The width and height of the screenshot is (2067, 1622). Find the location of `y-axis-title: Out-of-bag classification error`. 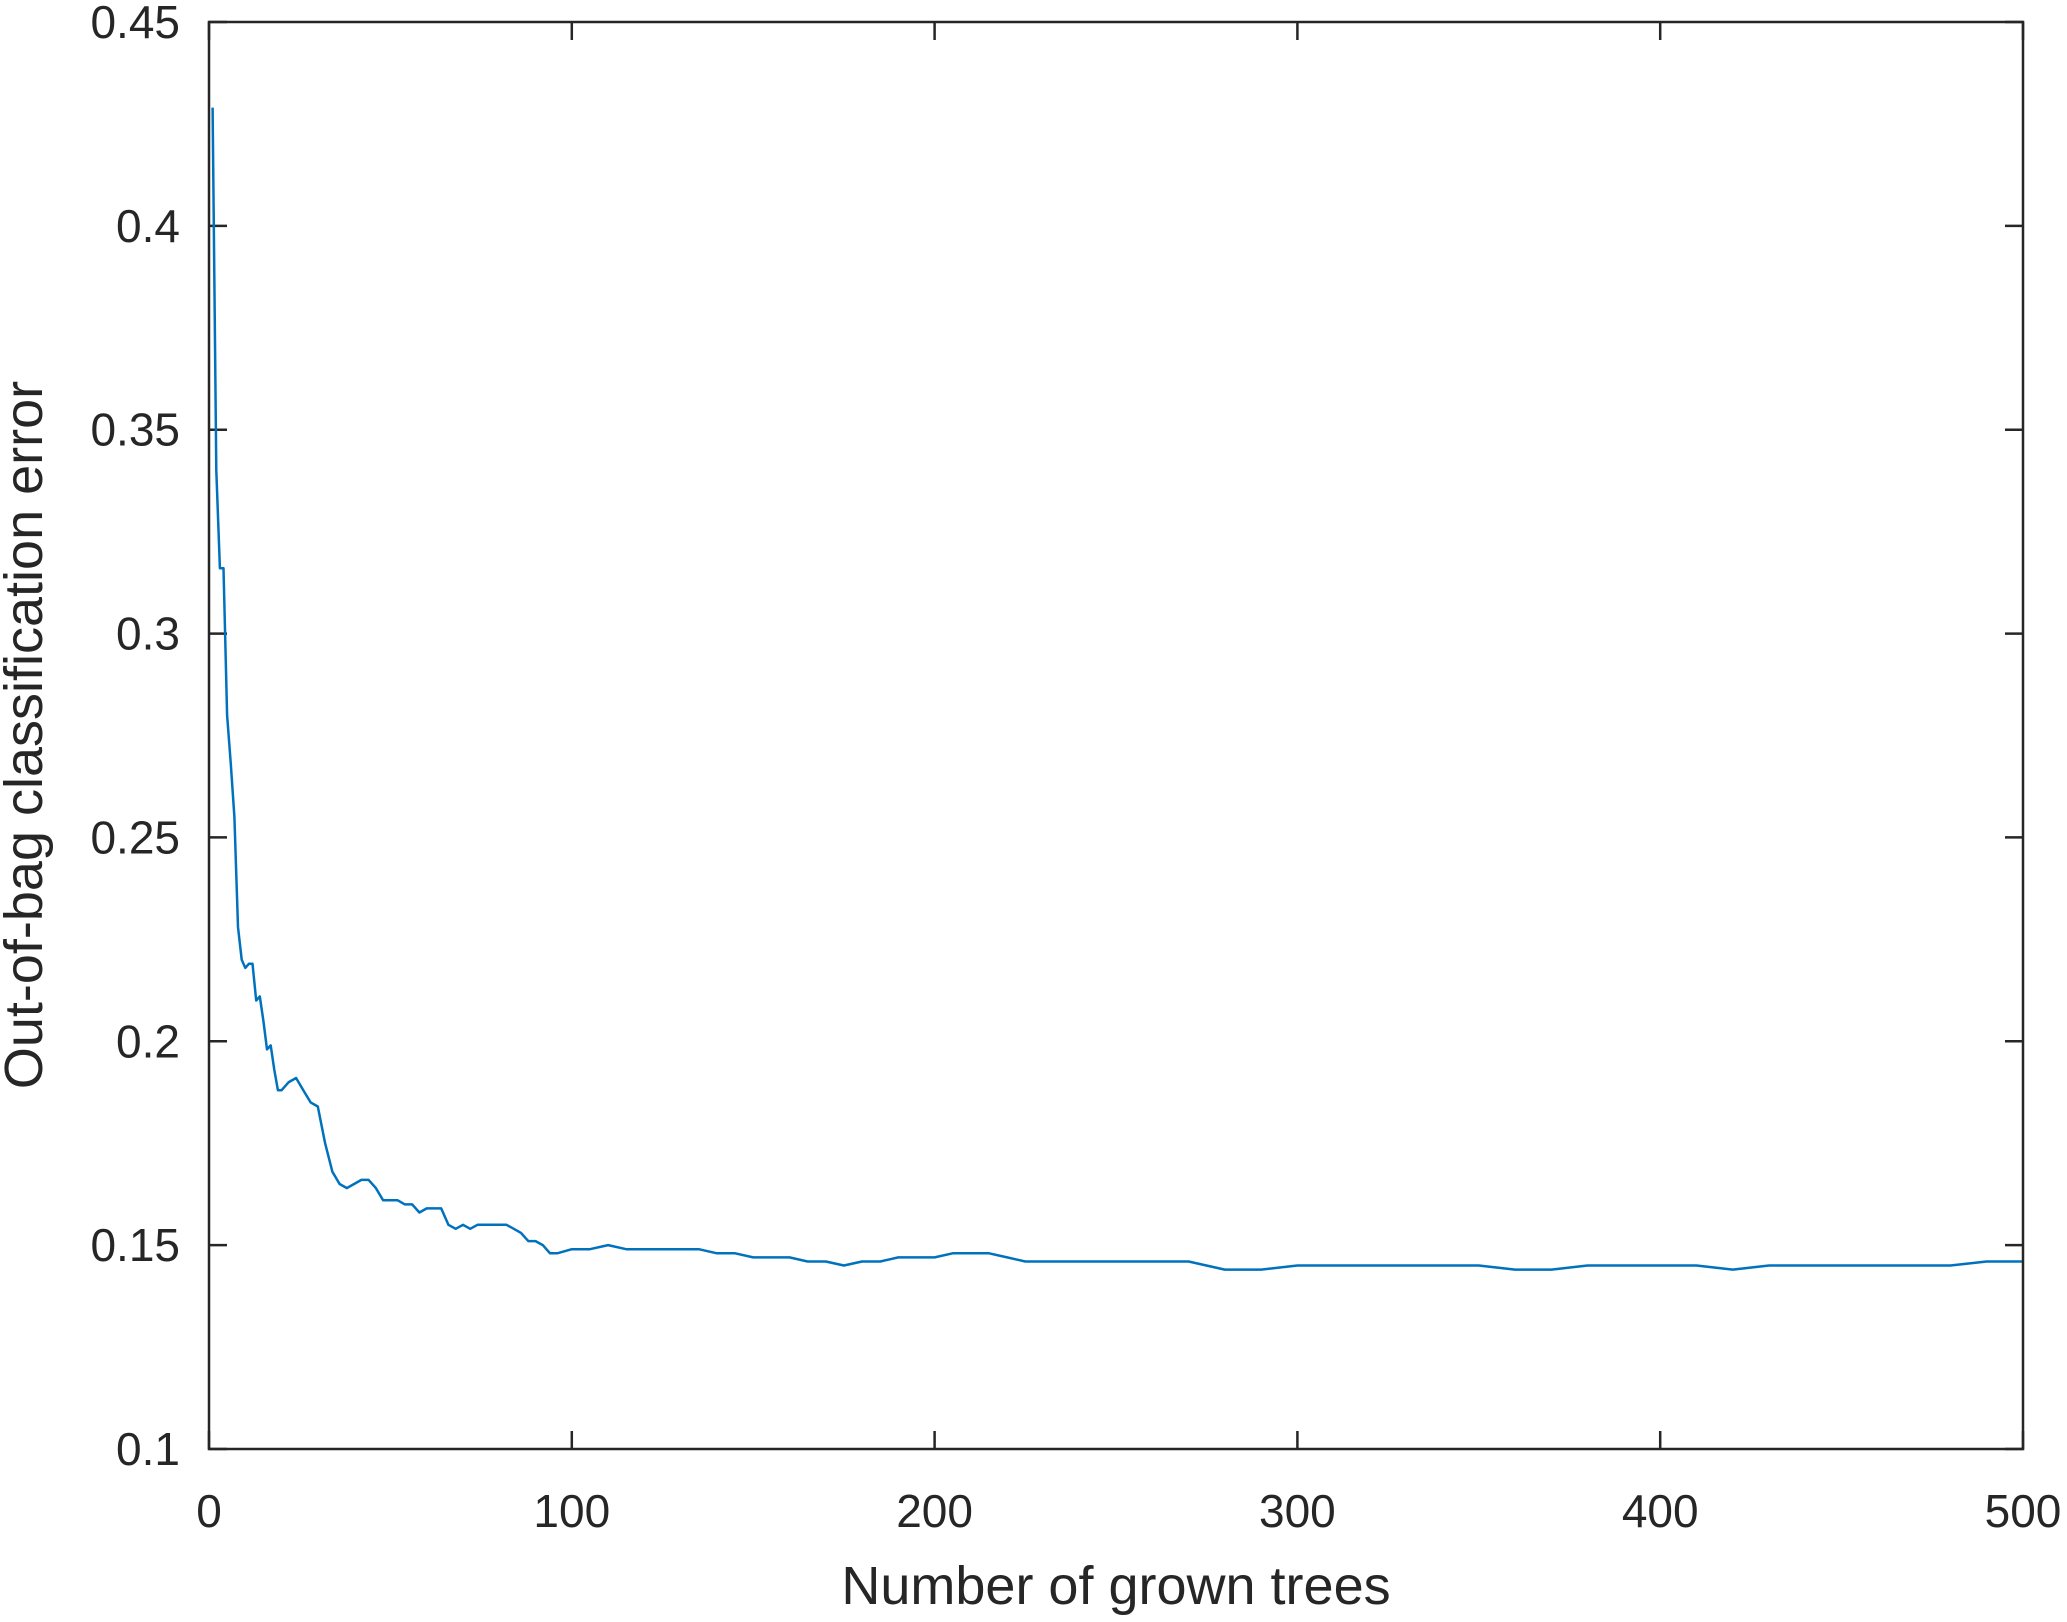

y-axis-title: Out-of-bag classification error is located at coordinates (27, 735).